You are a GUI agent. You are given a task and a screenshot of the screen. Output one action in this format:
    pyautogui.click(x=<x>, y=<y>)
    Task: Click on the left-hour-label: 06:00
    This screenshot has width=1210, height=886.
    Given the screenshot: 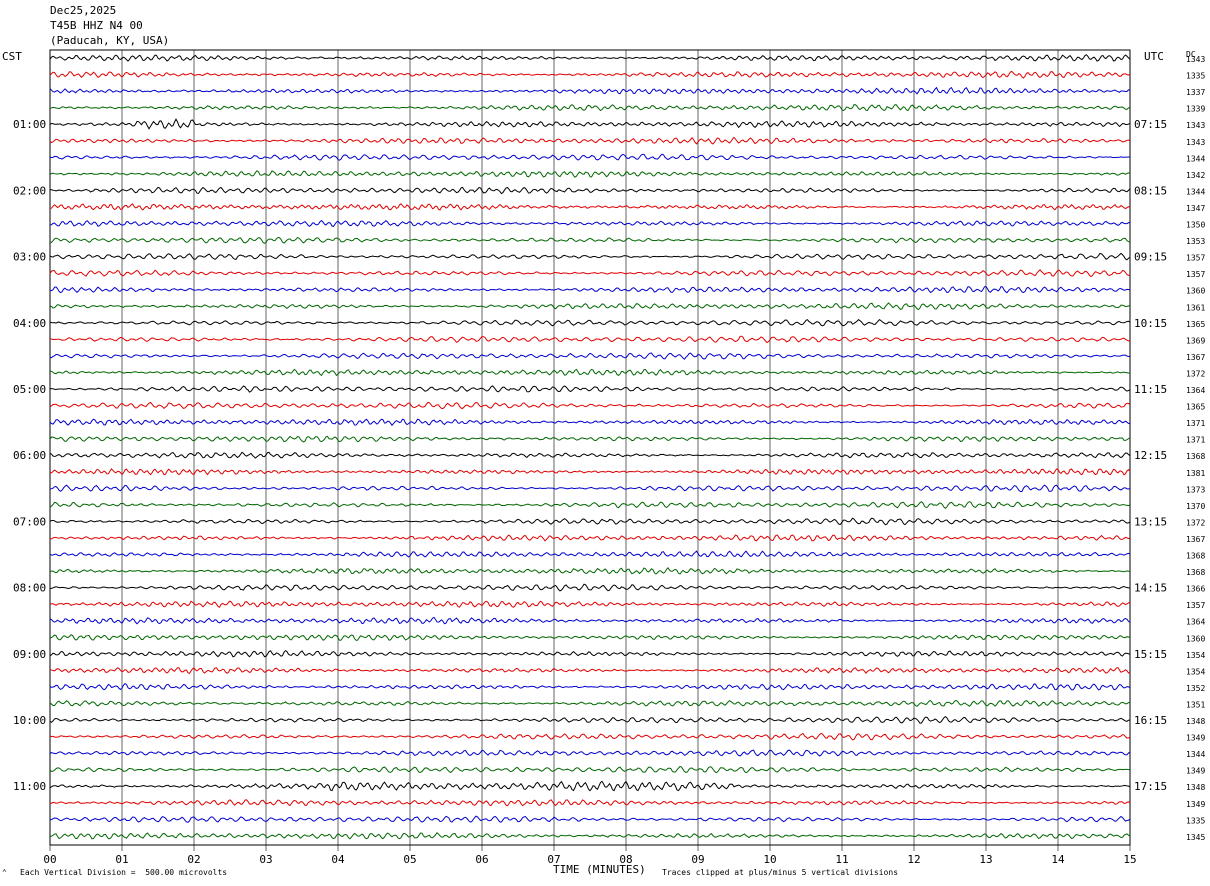 What is the action you would take?
    pyautogui.click(x=29, y=455)
    